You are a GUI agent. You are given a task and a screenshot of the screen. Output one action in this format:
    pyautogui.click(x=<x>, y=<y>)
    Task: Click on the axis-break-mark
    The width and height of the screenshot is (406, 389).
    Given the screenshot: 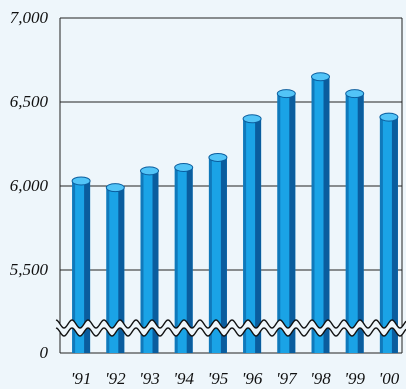 What is the action you would take?
    pyautogui.click(x=230, y=328)
    